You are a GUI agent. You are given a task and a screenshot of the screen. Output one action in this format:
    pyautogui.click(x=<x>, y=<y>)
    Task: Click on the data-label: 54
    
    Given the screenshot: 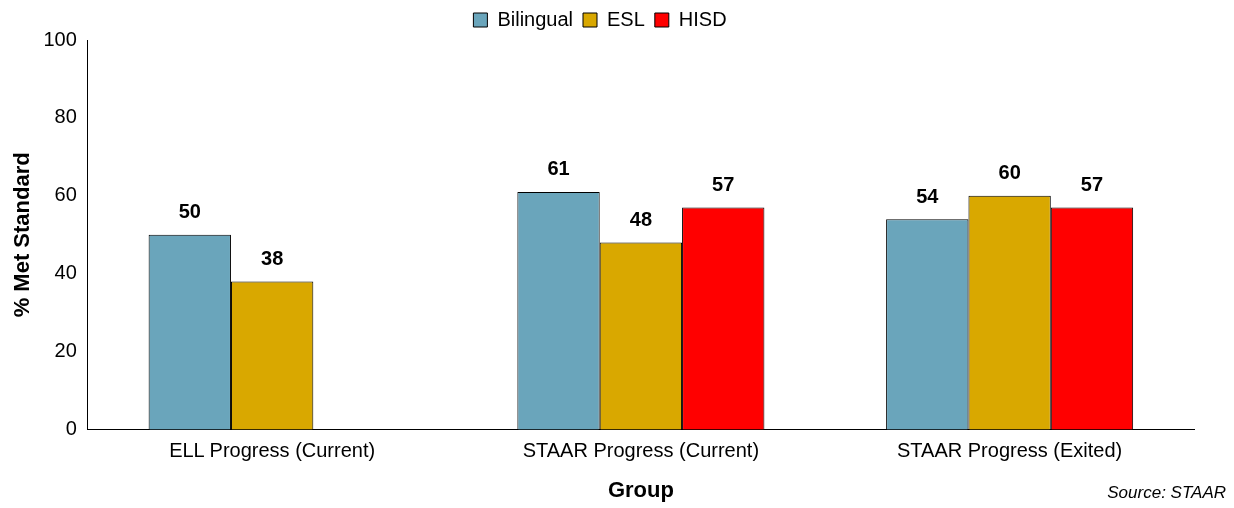 What is the action you would take?
    pyautogui.click(x=928, y=195)
    